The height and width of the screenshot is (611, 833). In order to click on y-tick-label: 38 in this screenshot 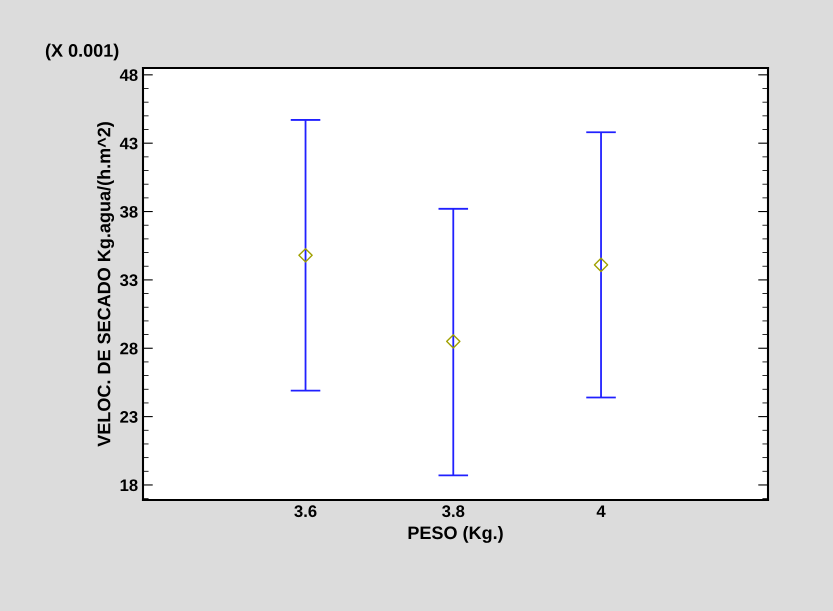, I will do `click(129, 212)`.